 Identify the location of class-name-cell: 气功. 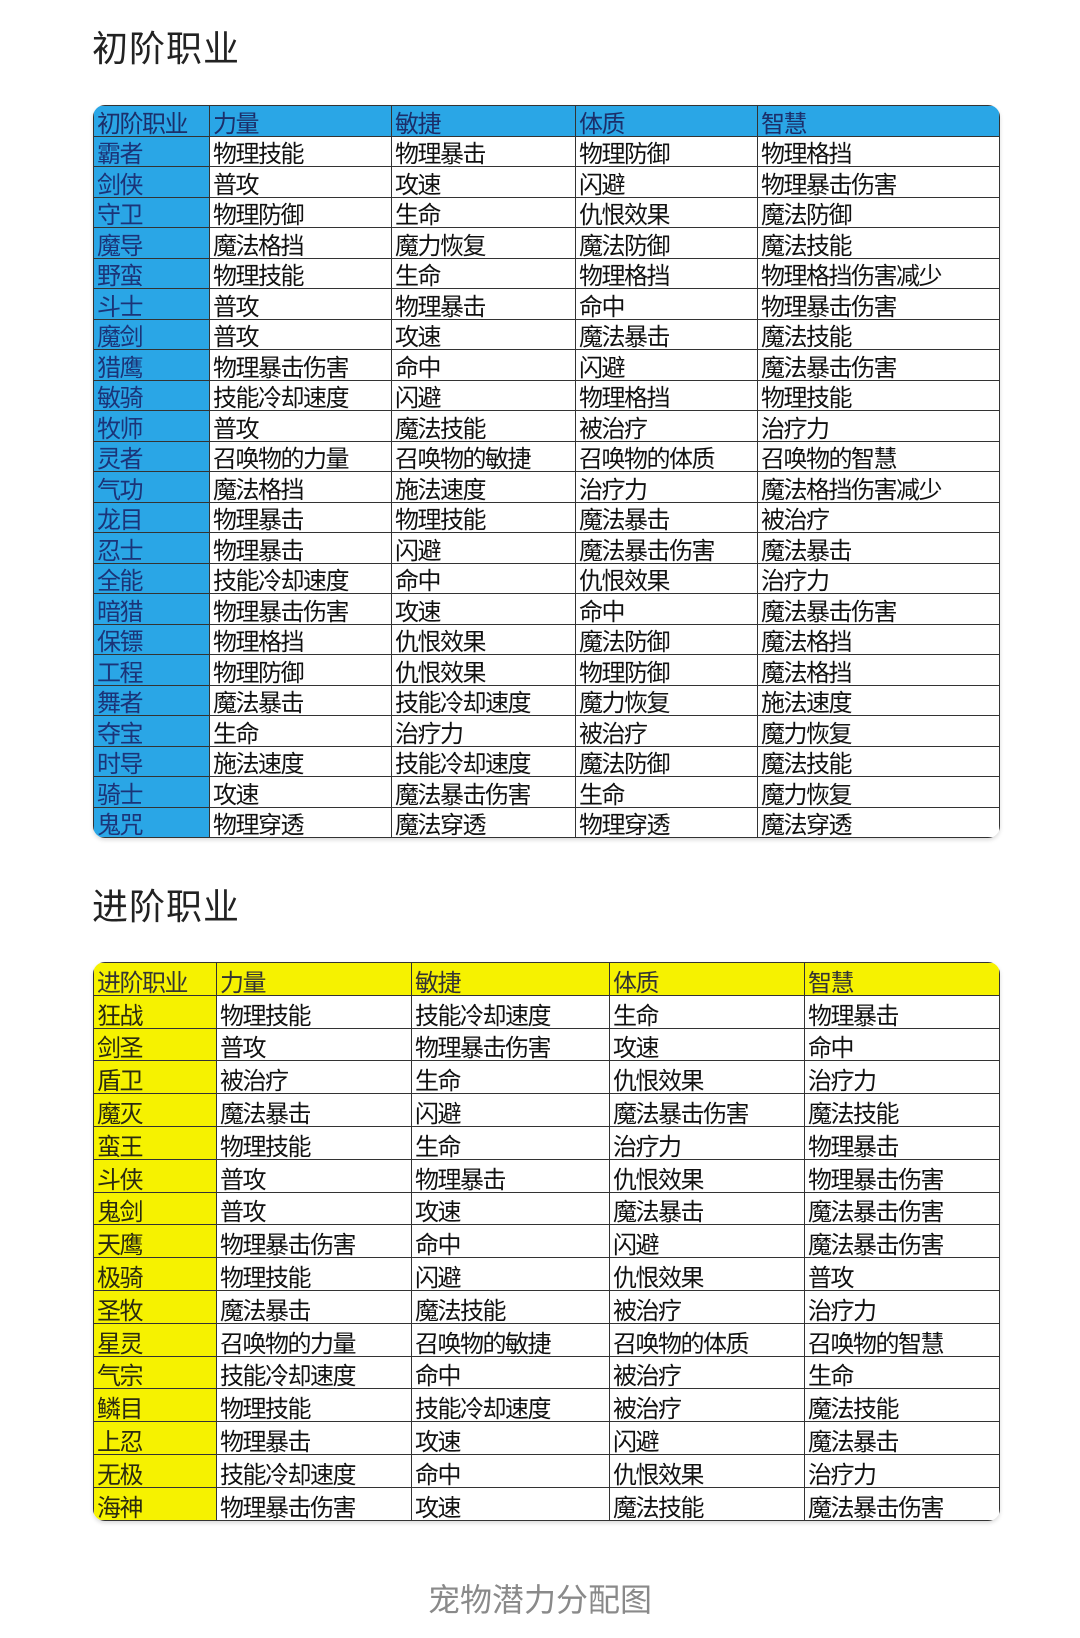
(151, 487).